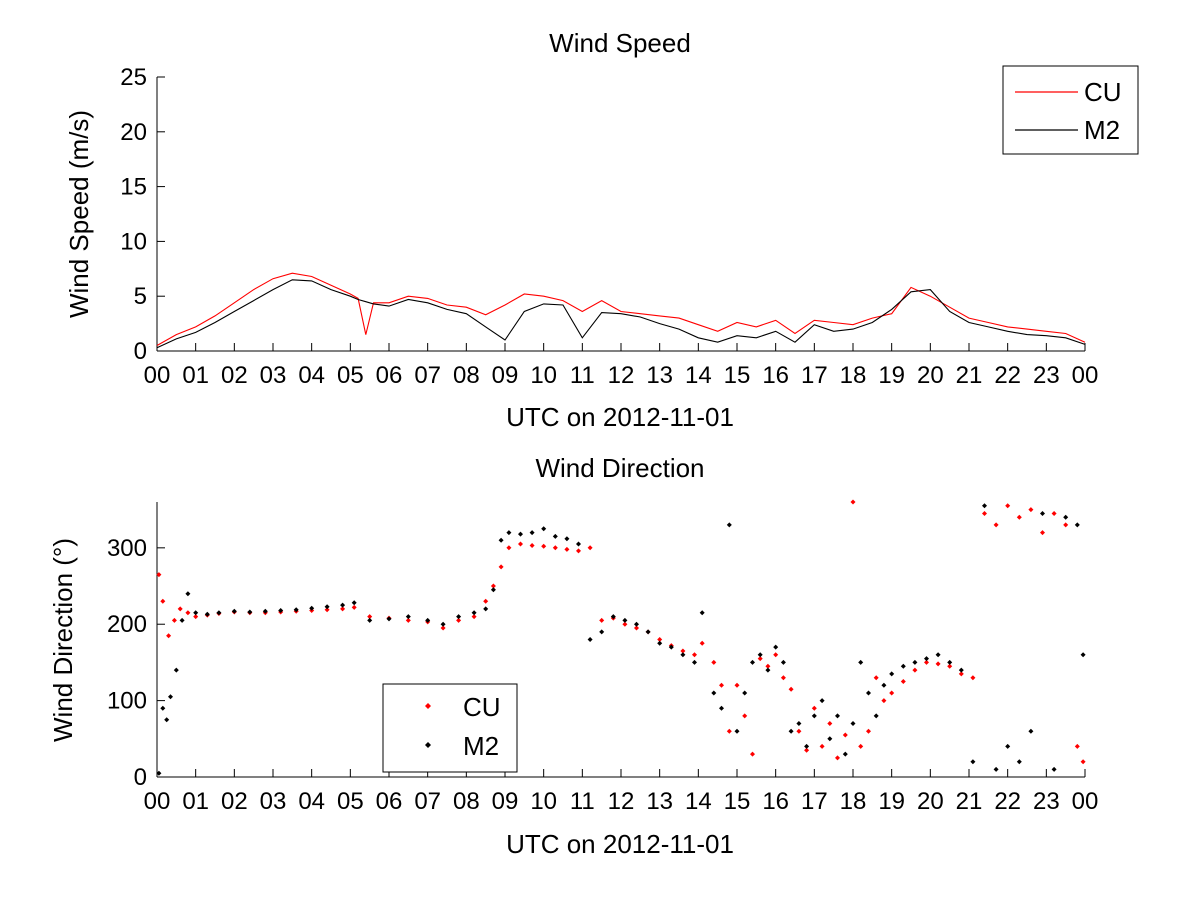 This screenshot has height=900, width=1200. Describe the element at coordinates (79, 214) in the screenshot. I see `wind-speed-ylabel: Wind Speed (m/s)` at that location.